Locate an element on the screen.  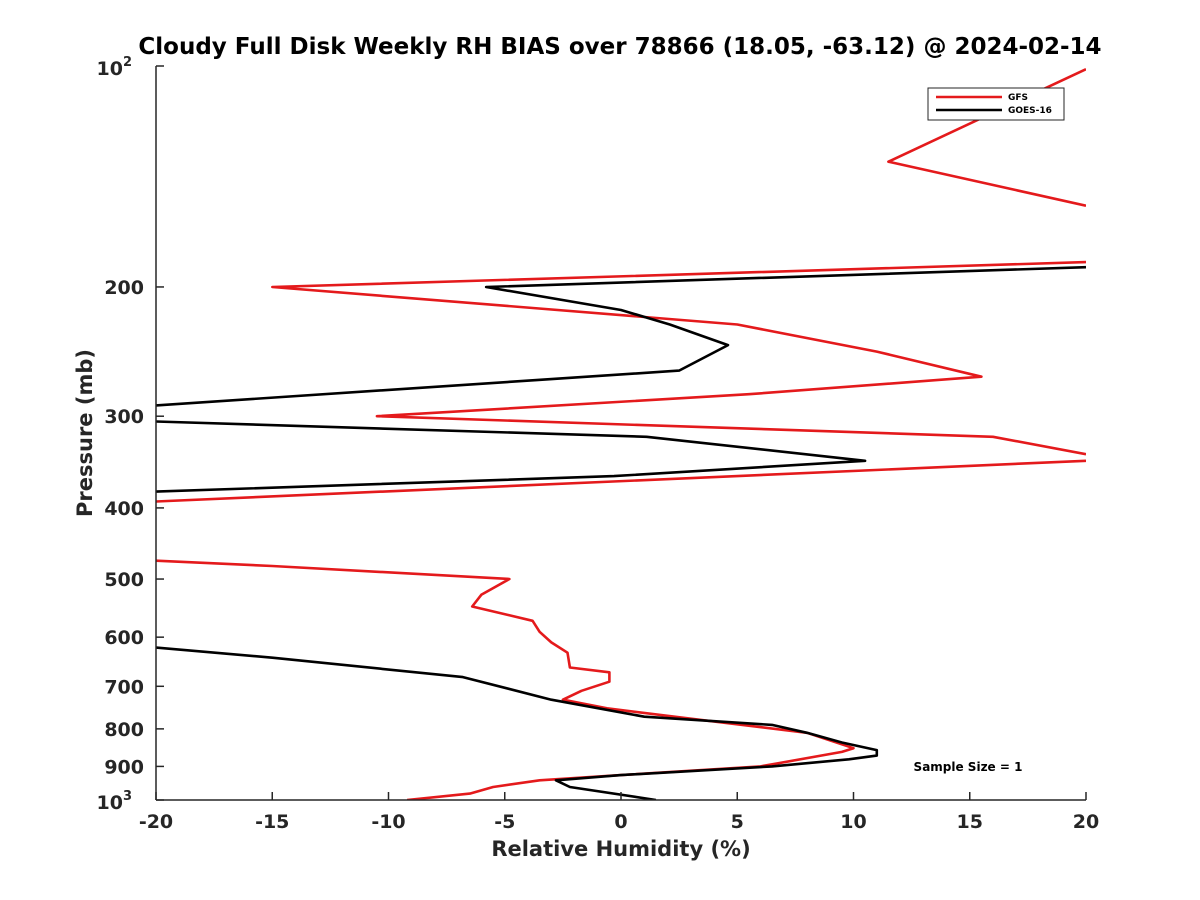
x-axis-label: Relative Humidity (%) is located at coordinates (620, 849).